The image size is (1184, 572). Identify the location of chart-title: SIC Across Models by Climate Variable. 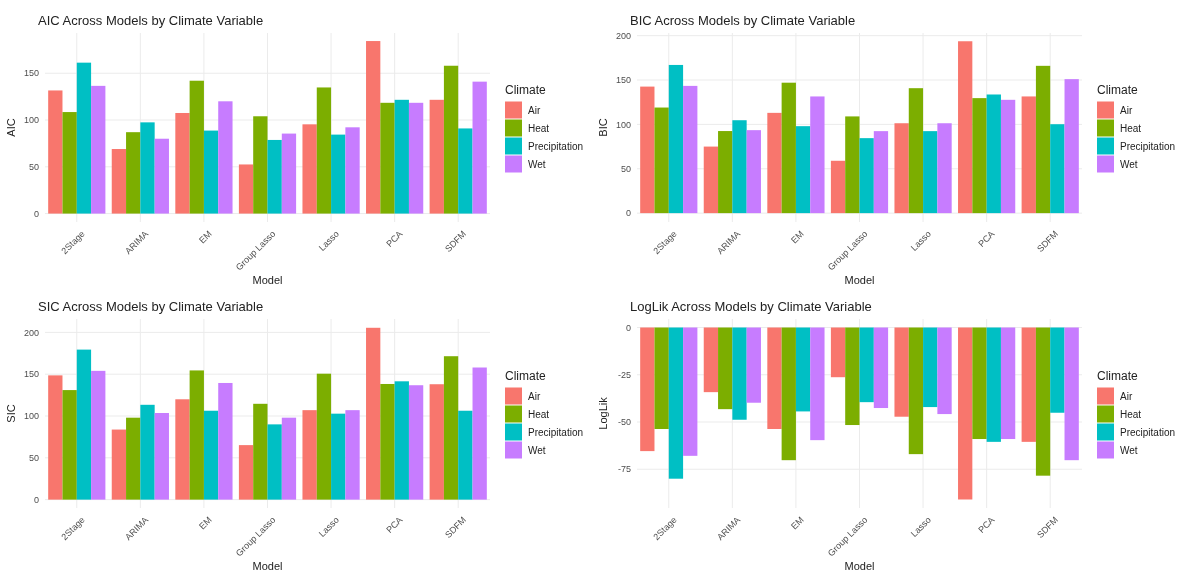
(151, 306).